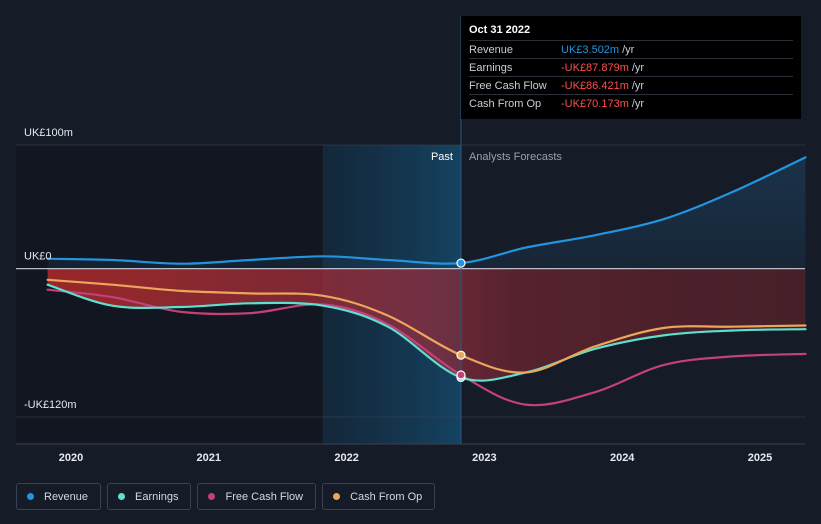  What do you see at coordinates (38, 257) in the screenshot?
I see `y-tick-label: UK£0` at bounding box center [38, 257].